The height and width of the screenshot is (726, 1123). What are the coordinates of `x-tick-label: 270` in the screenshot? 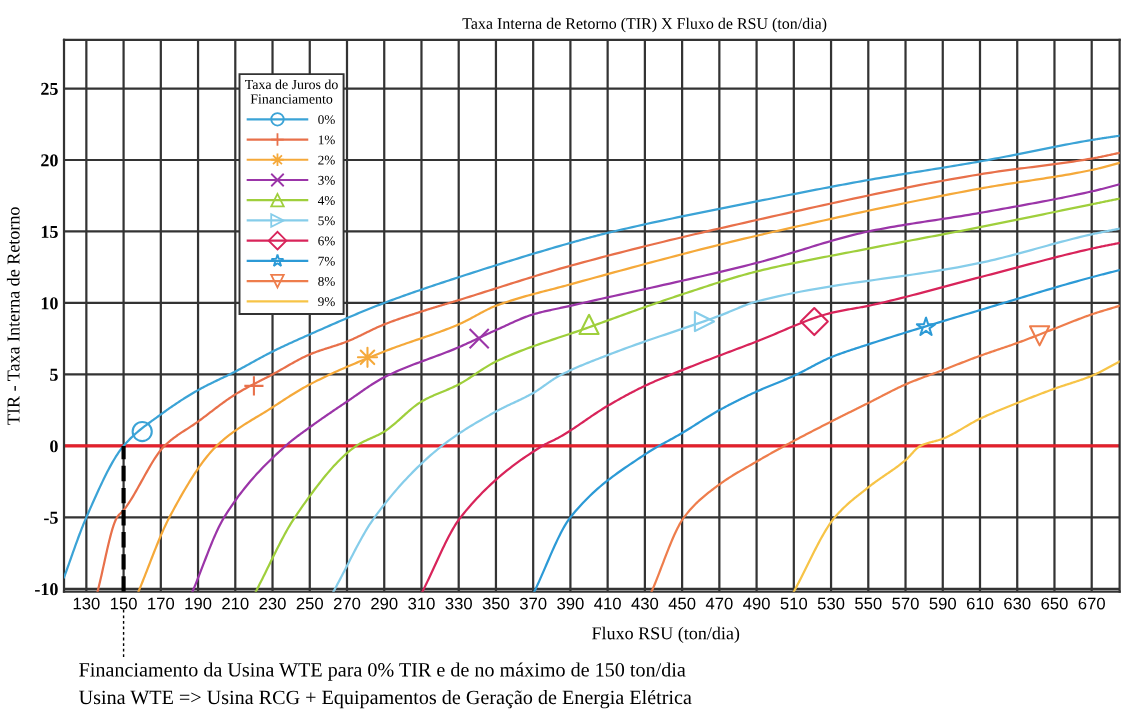 It's located at (347, 603).